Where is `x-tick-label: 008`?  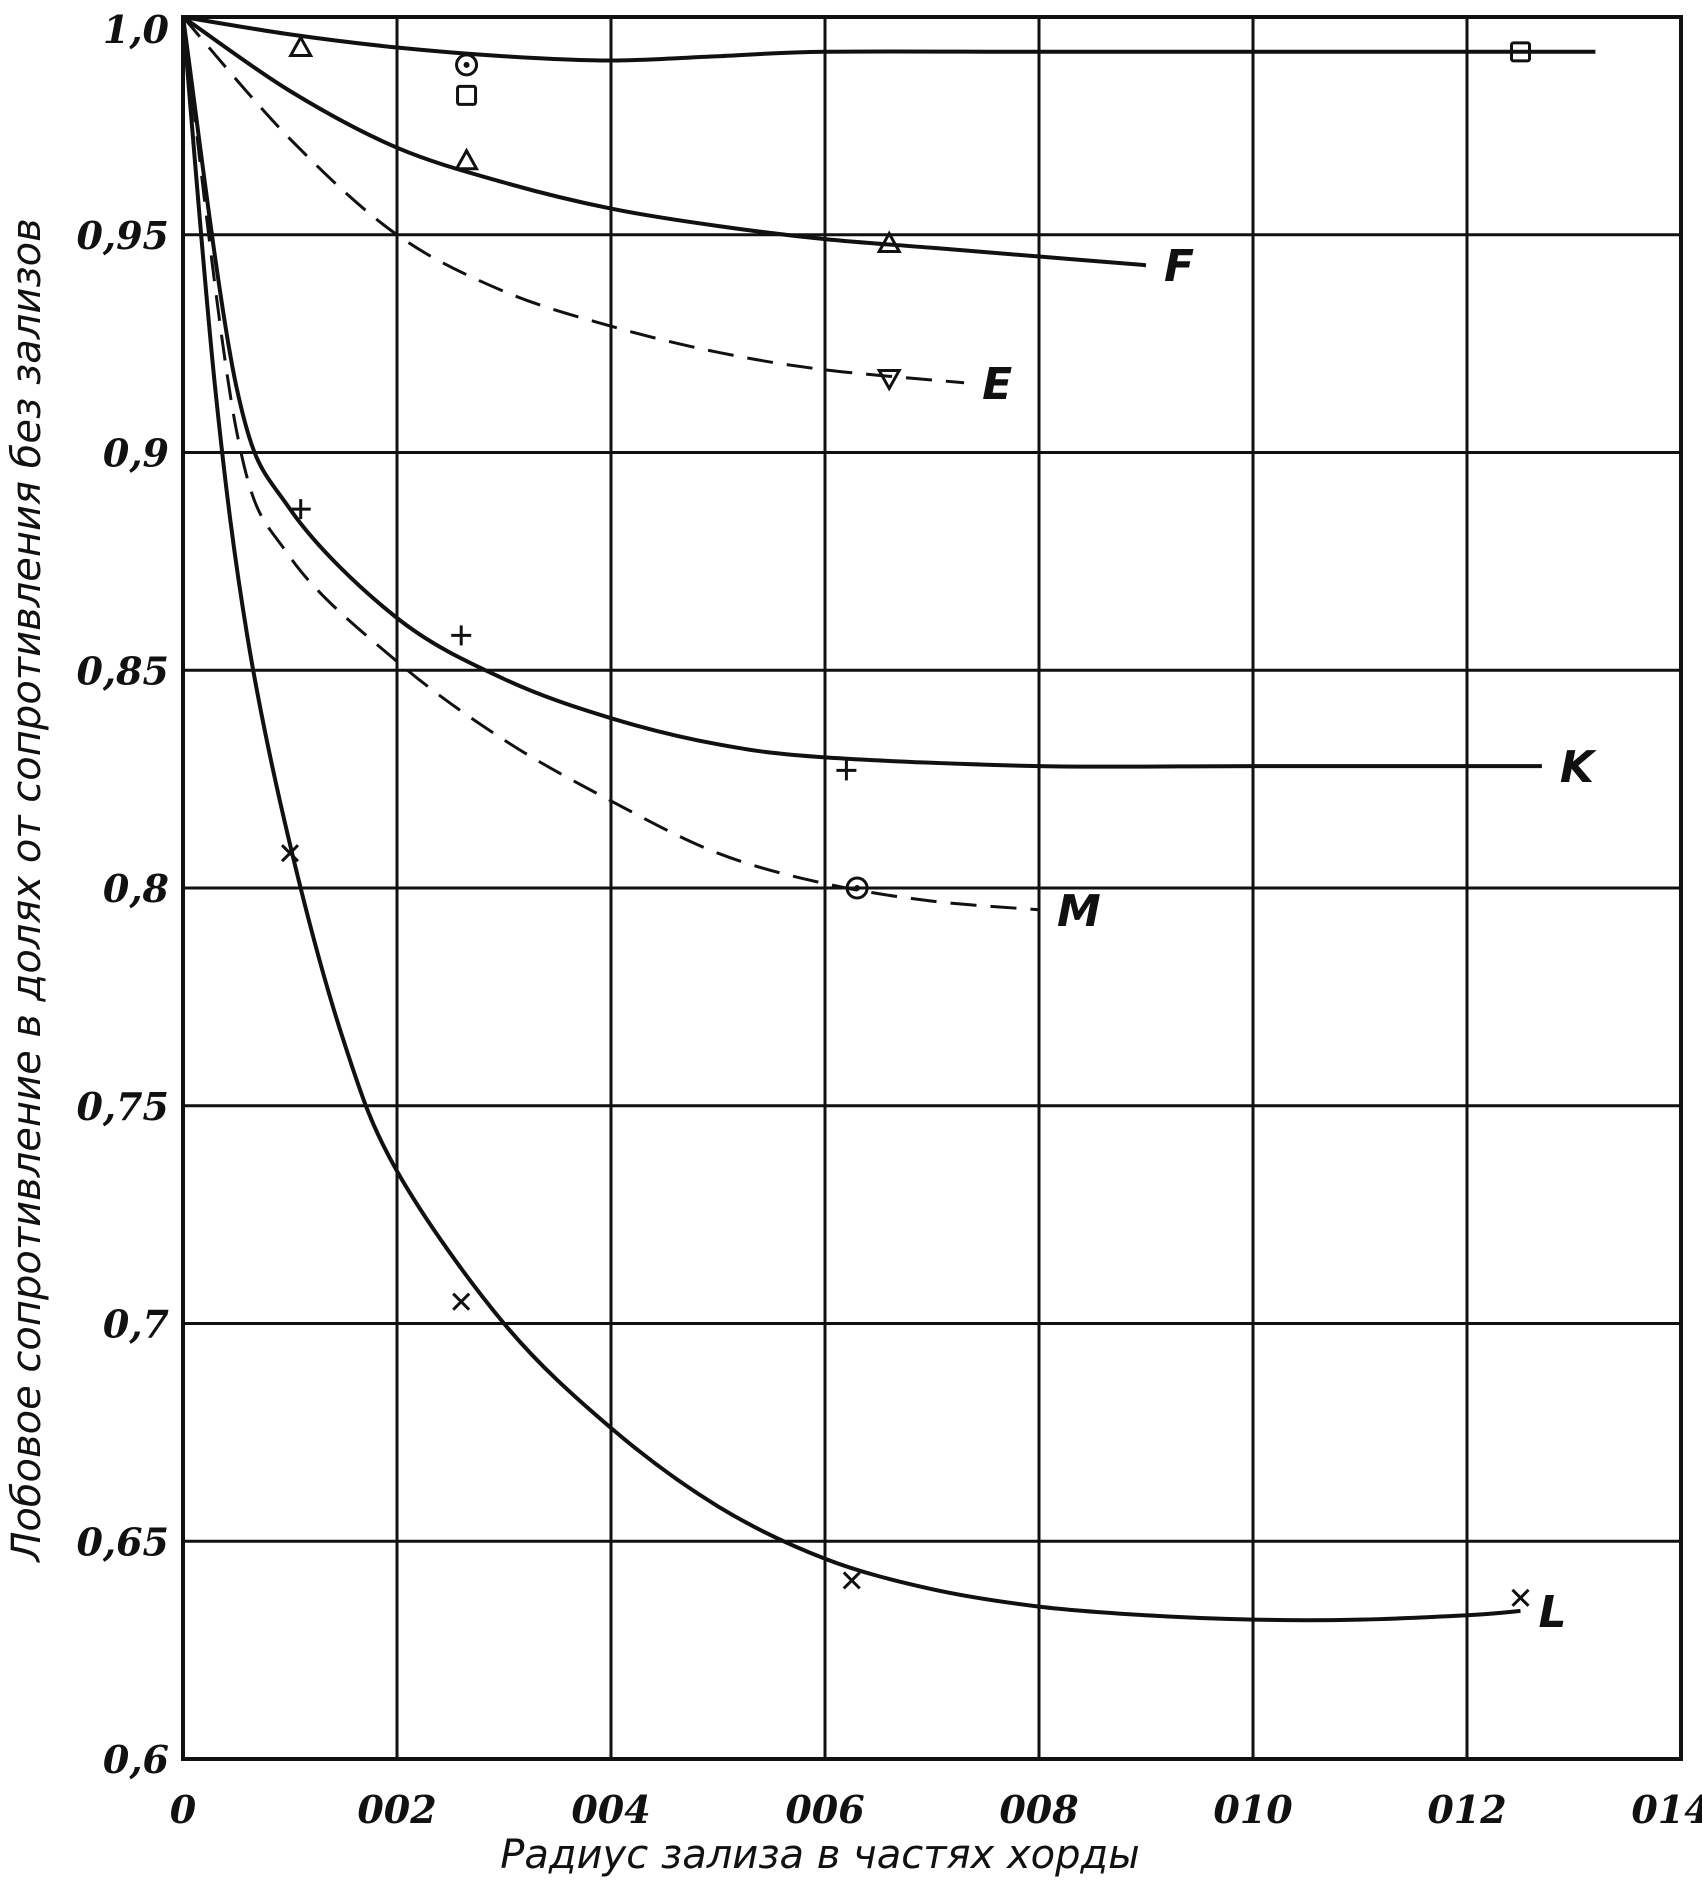 x-tick-label: 008 is located at coordinates (1038, 1809).